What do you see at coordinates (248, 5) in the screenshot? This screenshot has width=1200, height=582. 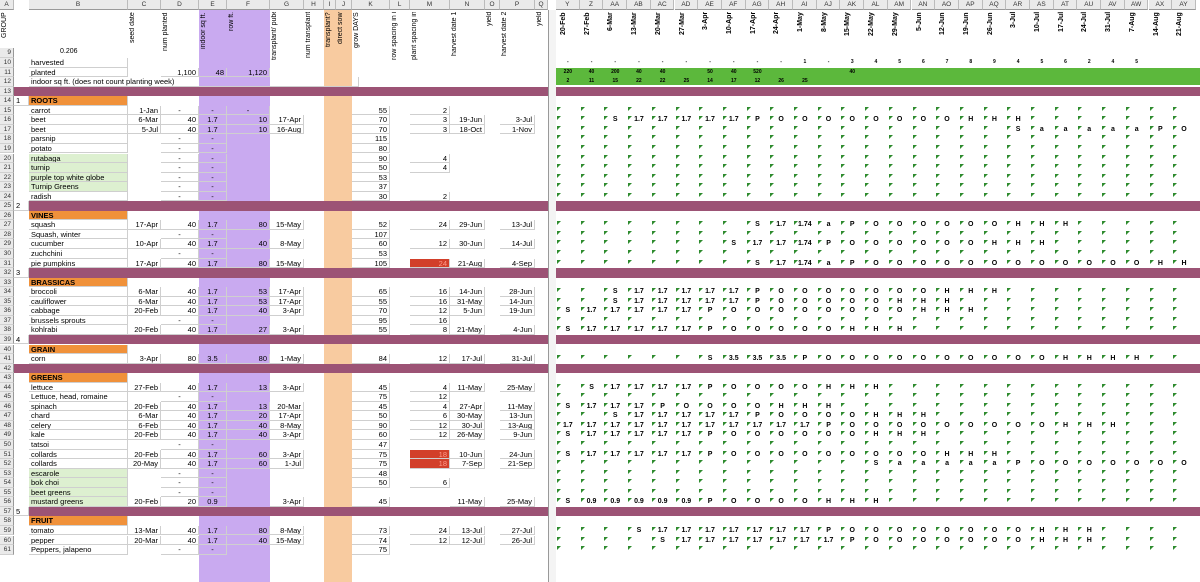 I see `column-letter-f: F` at bounding box center [248, 5].